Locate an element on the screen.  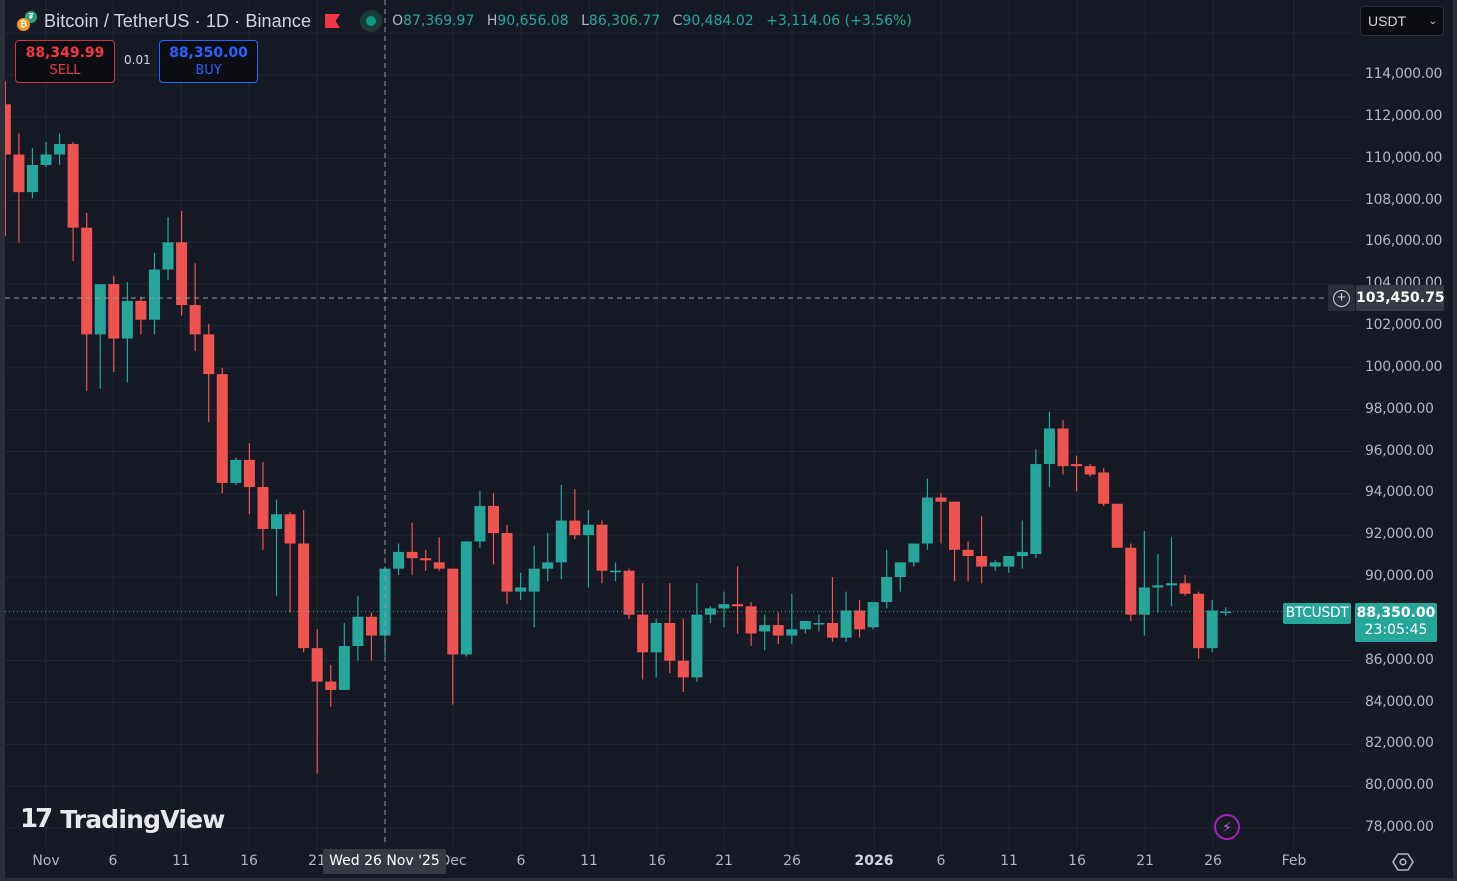
crosshair-price-label: 103,450.75 is located at coordinates (1400, 298).